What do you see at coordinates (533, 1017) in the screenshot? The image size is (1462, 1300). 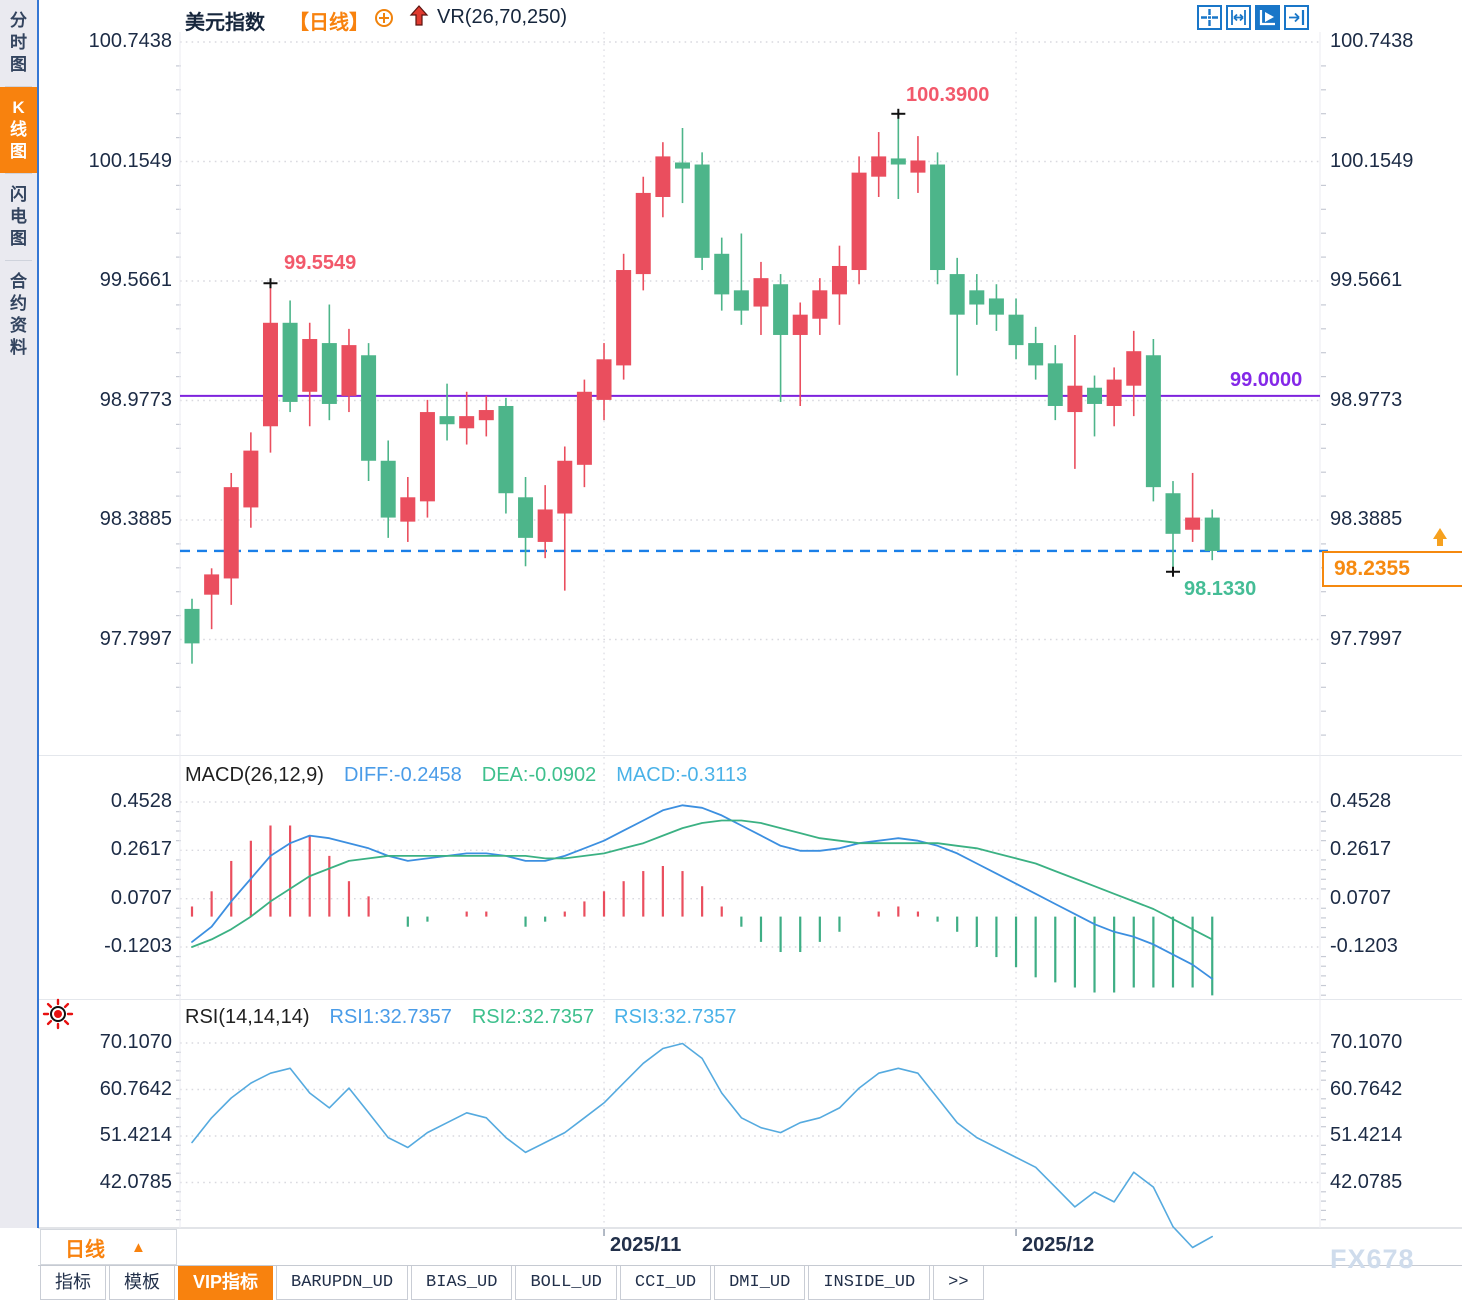 I see `rsi2-value: RSI2:32.7357` at bounding box center [533, 1017].